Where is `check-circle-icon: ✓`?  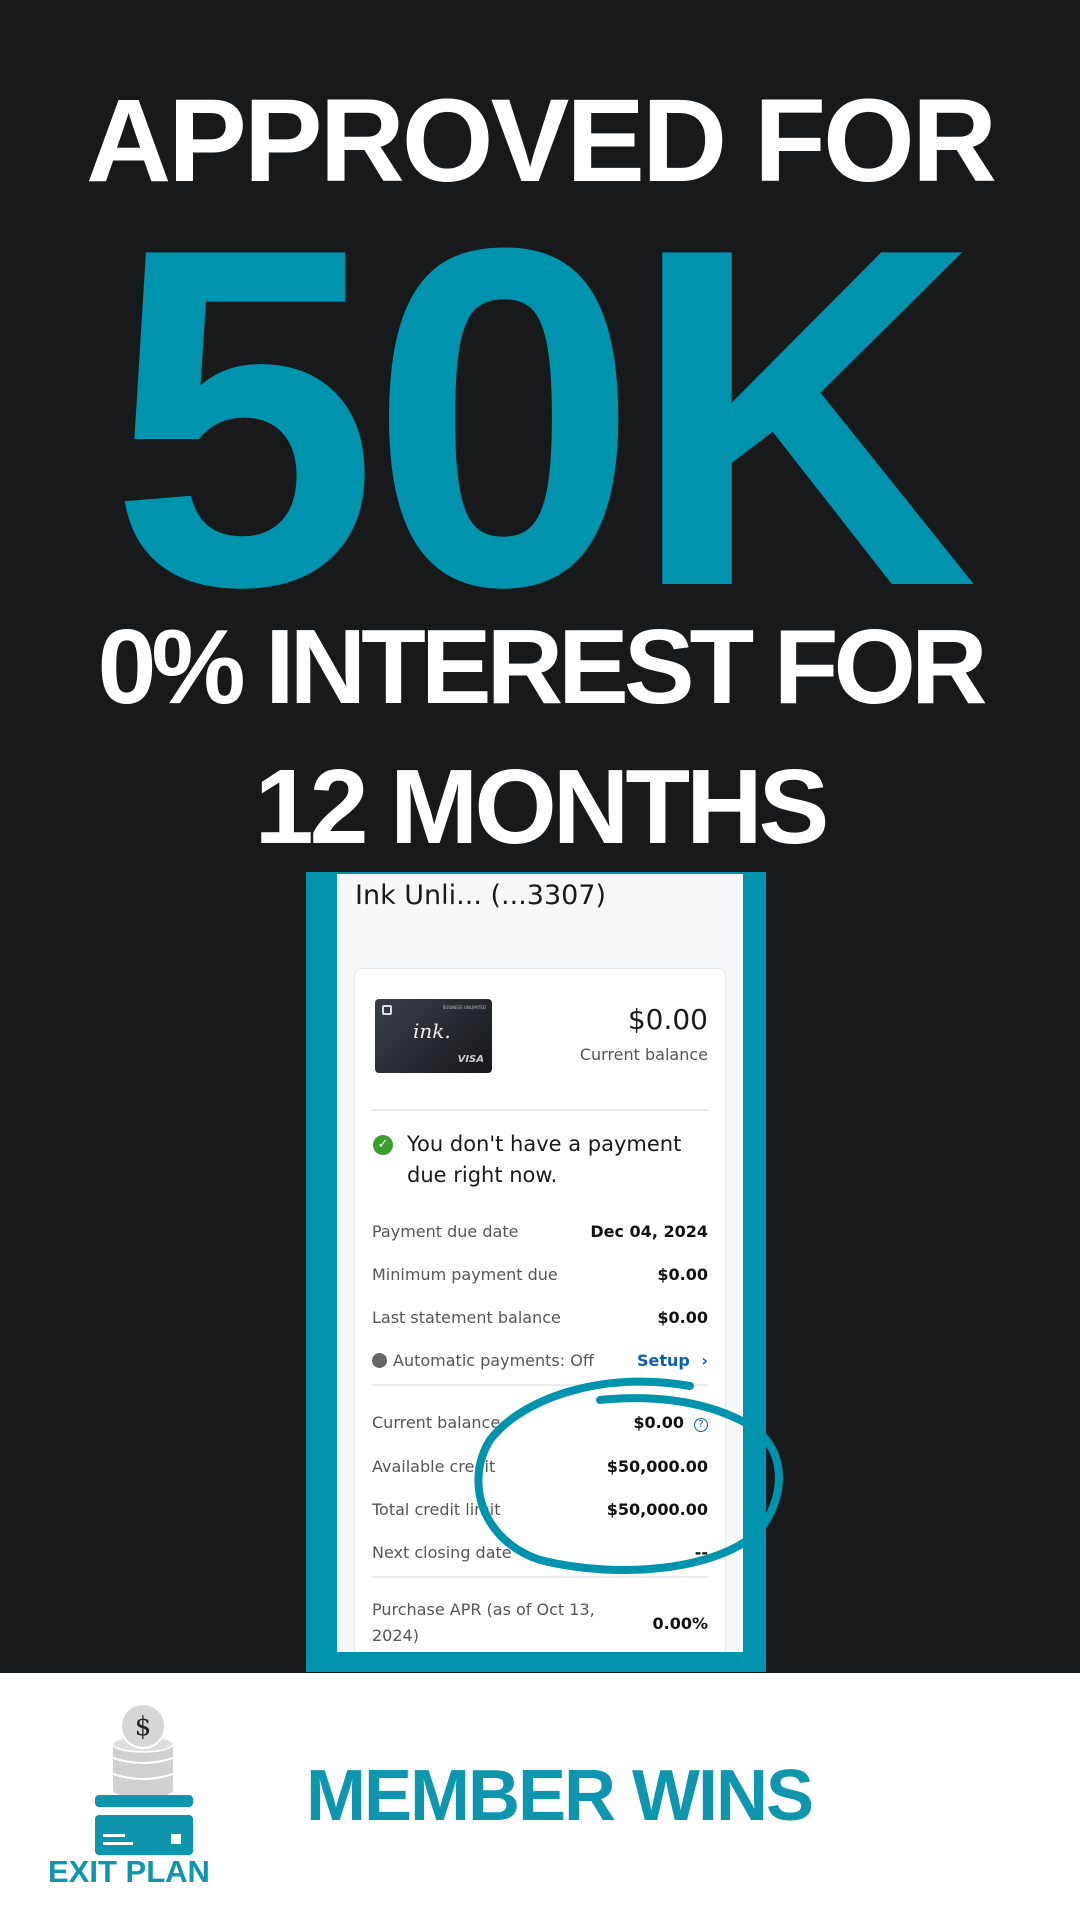 check-circle-icon: ✓ is located at coordinates (383, 1145).